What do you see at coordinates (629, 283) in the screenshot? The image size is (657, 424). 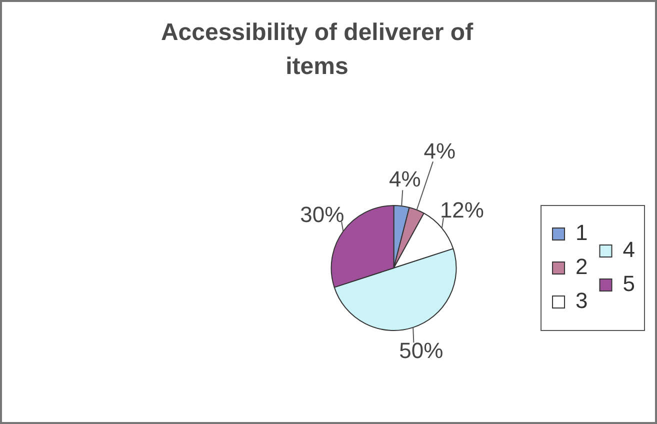 I see `legend-label: 5` at bounding box center [629, 283].